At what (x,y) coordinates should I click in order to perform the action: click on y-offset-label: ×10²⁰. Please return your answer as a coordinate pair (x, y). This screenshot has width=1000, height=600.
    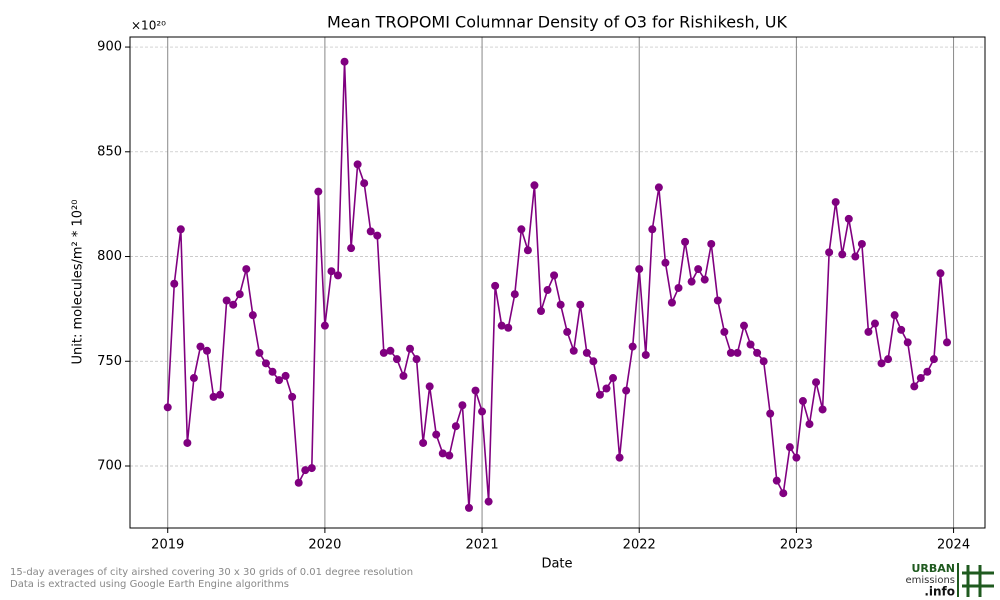
    Looking at the image, I should click on (148, 26).